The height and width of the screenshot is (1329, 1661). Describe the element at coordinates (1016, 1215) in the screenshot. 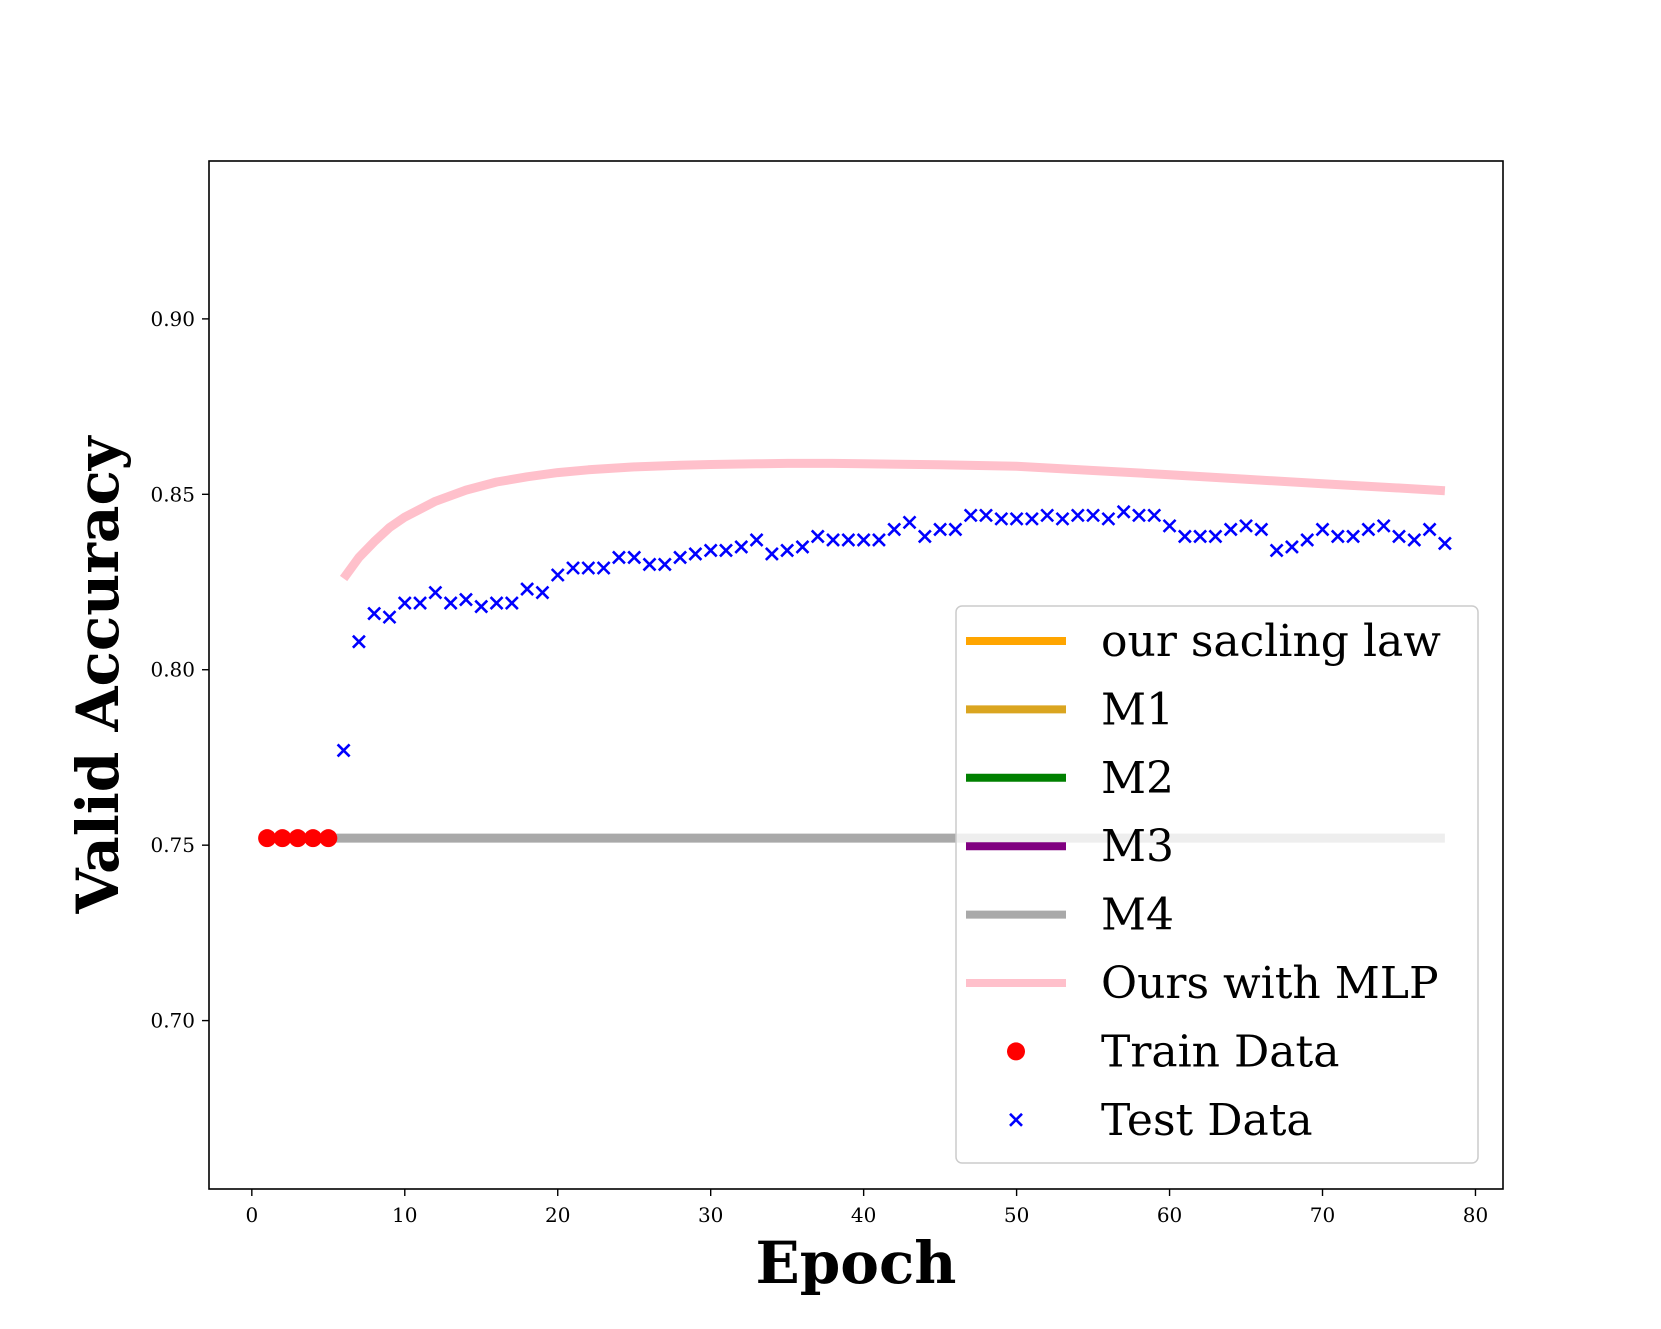

I see `x-tick-label: 50` at that location.